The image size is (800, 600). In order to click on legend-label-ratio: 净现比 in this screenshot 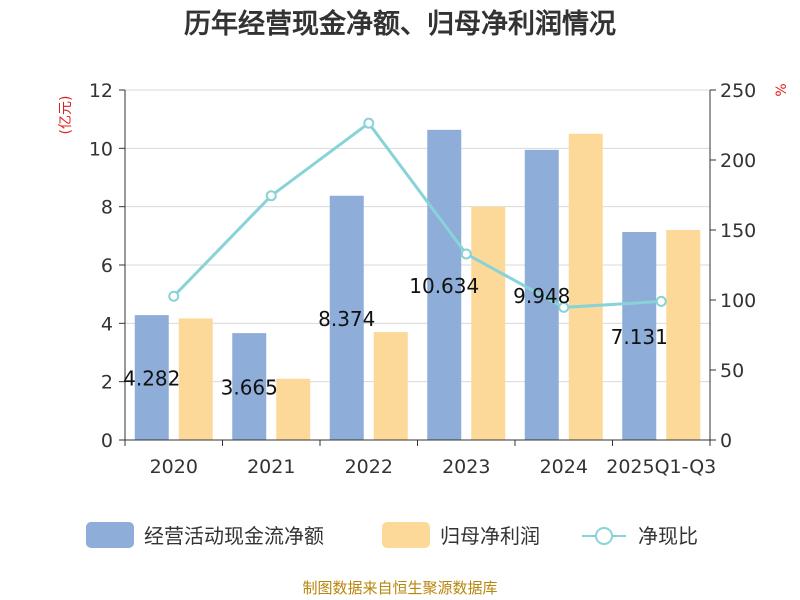, I will do `click(668, 536)`.